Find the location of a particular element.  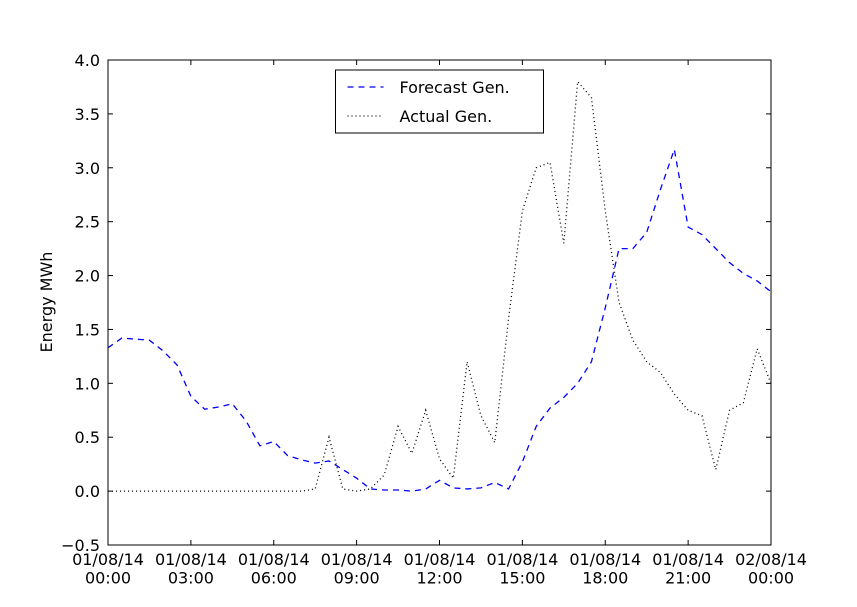

y-tick-label: 3.0 is located at coordinates (87, 168).